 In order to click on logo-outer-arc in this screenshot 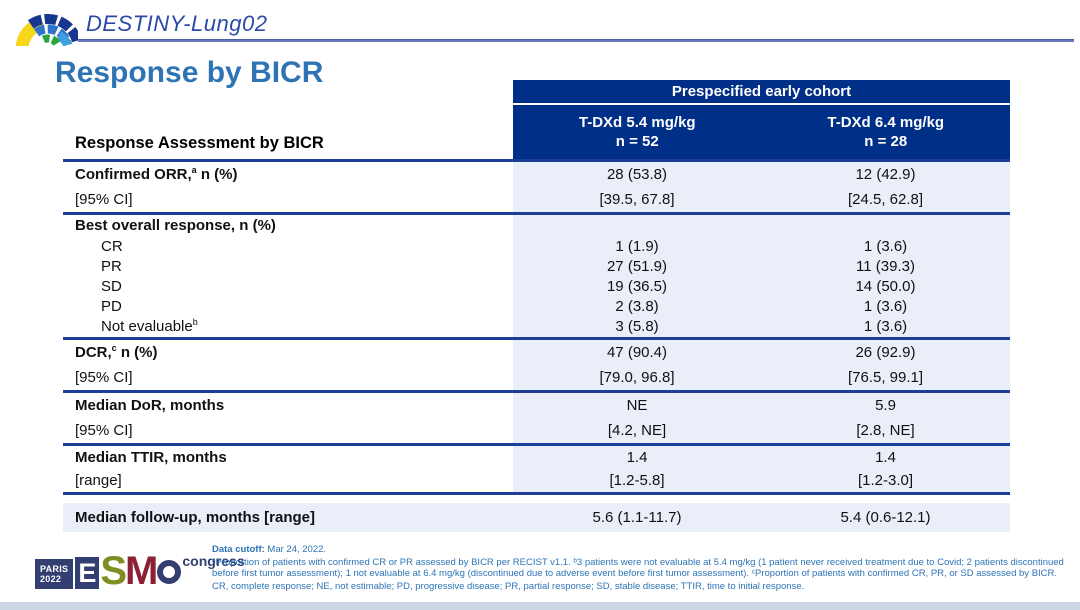, I will do `click(52, 28)`.